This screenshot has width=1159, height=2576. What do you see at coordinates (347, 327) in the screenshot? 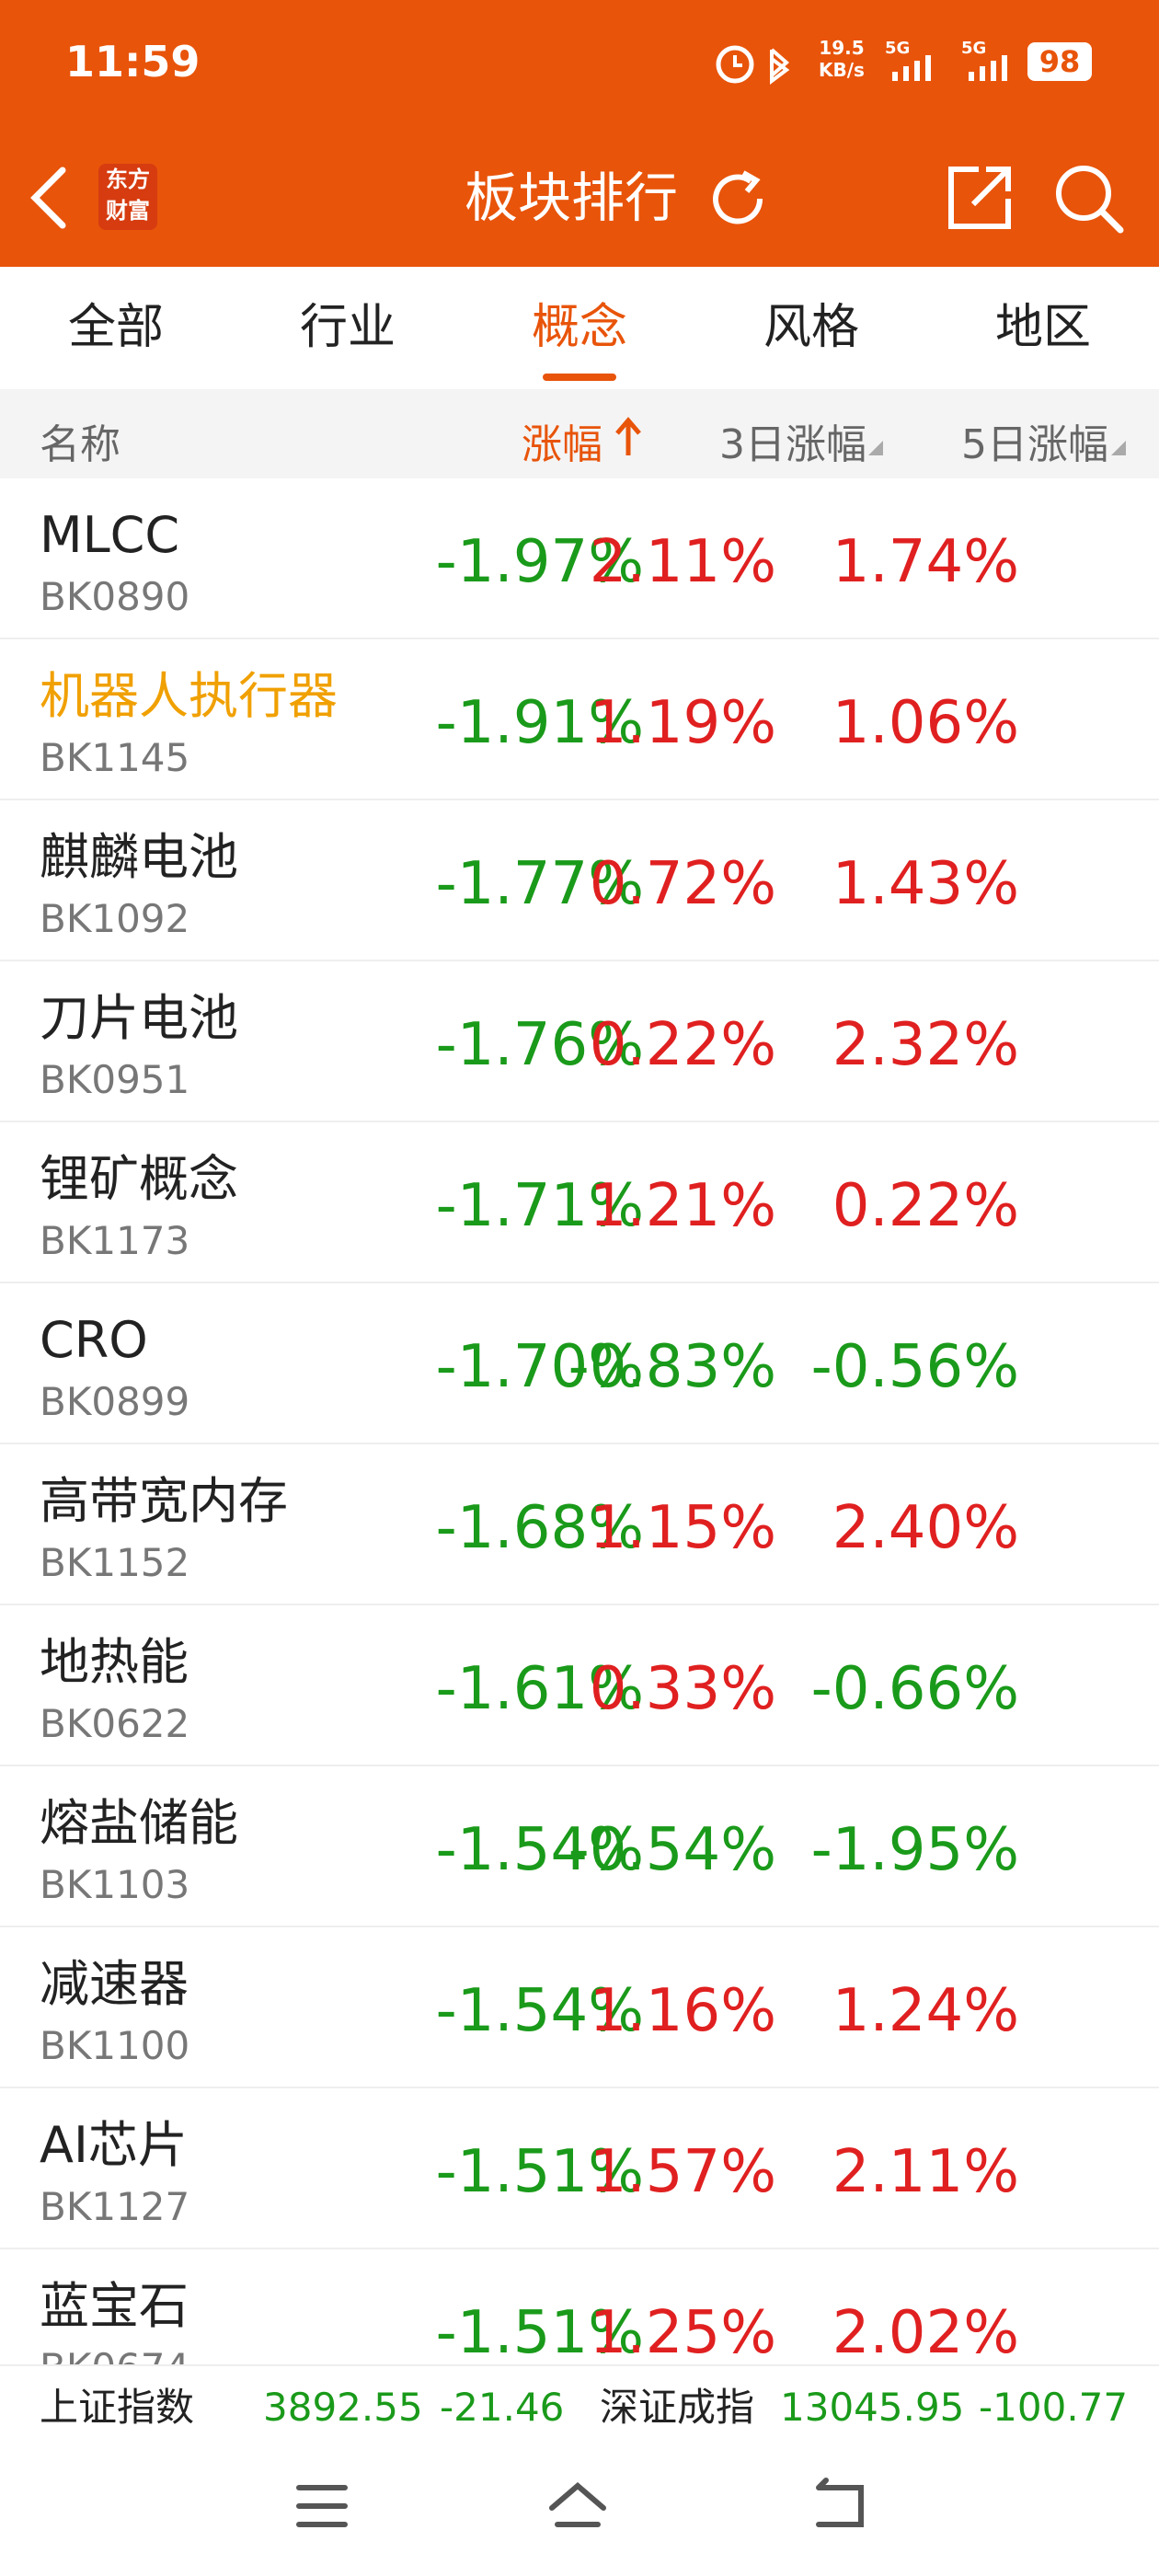
I see `tab: 行业` at bounding box center [347, 327].